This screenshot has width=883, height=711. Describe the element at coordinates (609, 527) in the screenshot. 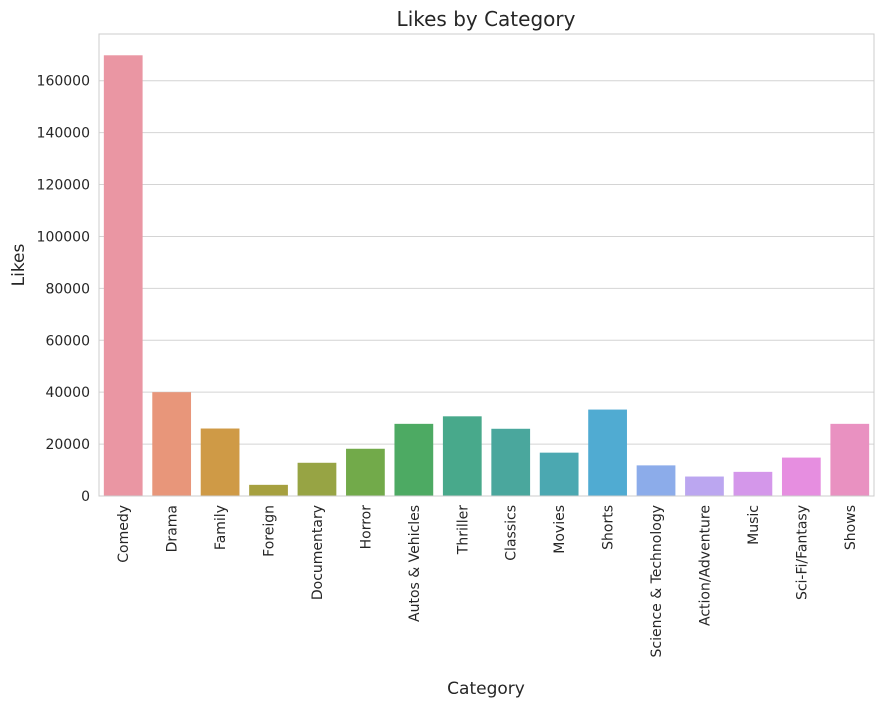

I see `x-tick-label: Shorts` at that location.